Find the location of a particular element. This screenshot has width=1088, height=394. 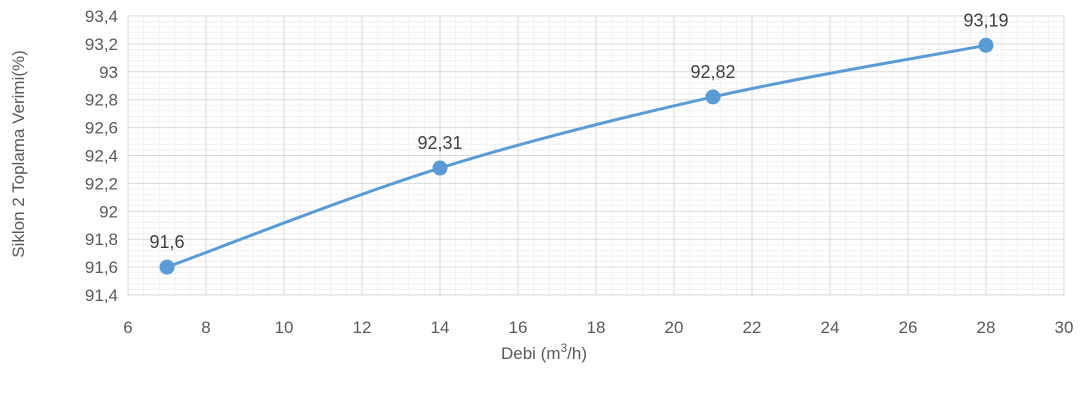

x-tick-label: 16 is located at coordinates (518, 327).